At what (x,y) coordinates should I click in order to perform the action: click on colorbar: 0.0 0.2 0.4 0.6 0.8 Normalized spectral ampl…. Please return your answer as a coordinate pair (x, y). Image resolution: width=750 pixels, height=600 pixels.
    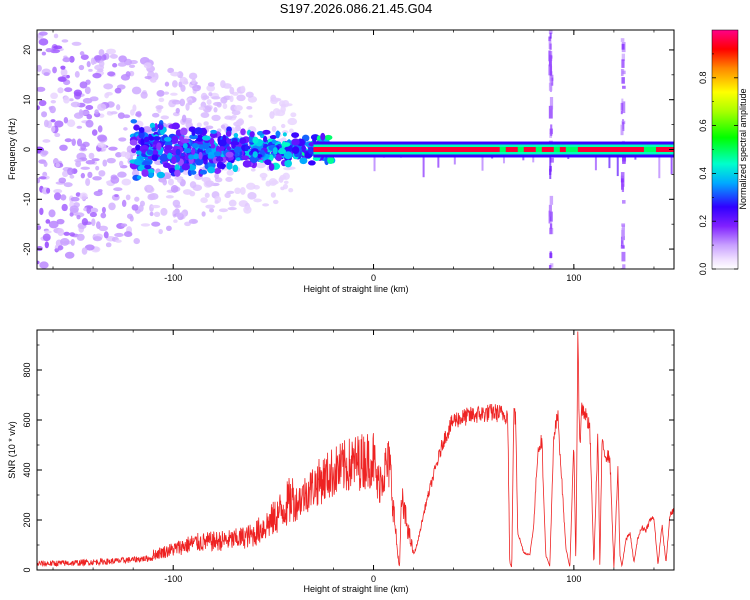
    Looking at the image, I should click on (723, 152).